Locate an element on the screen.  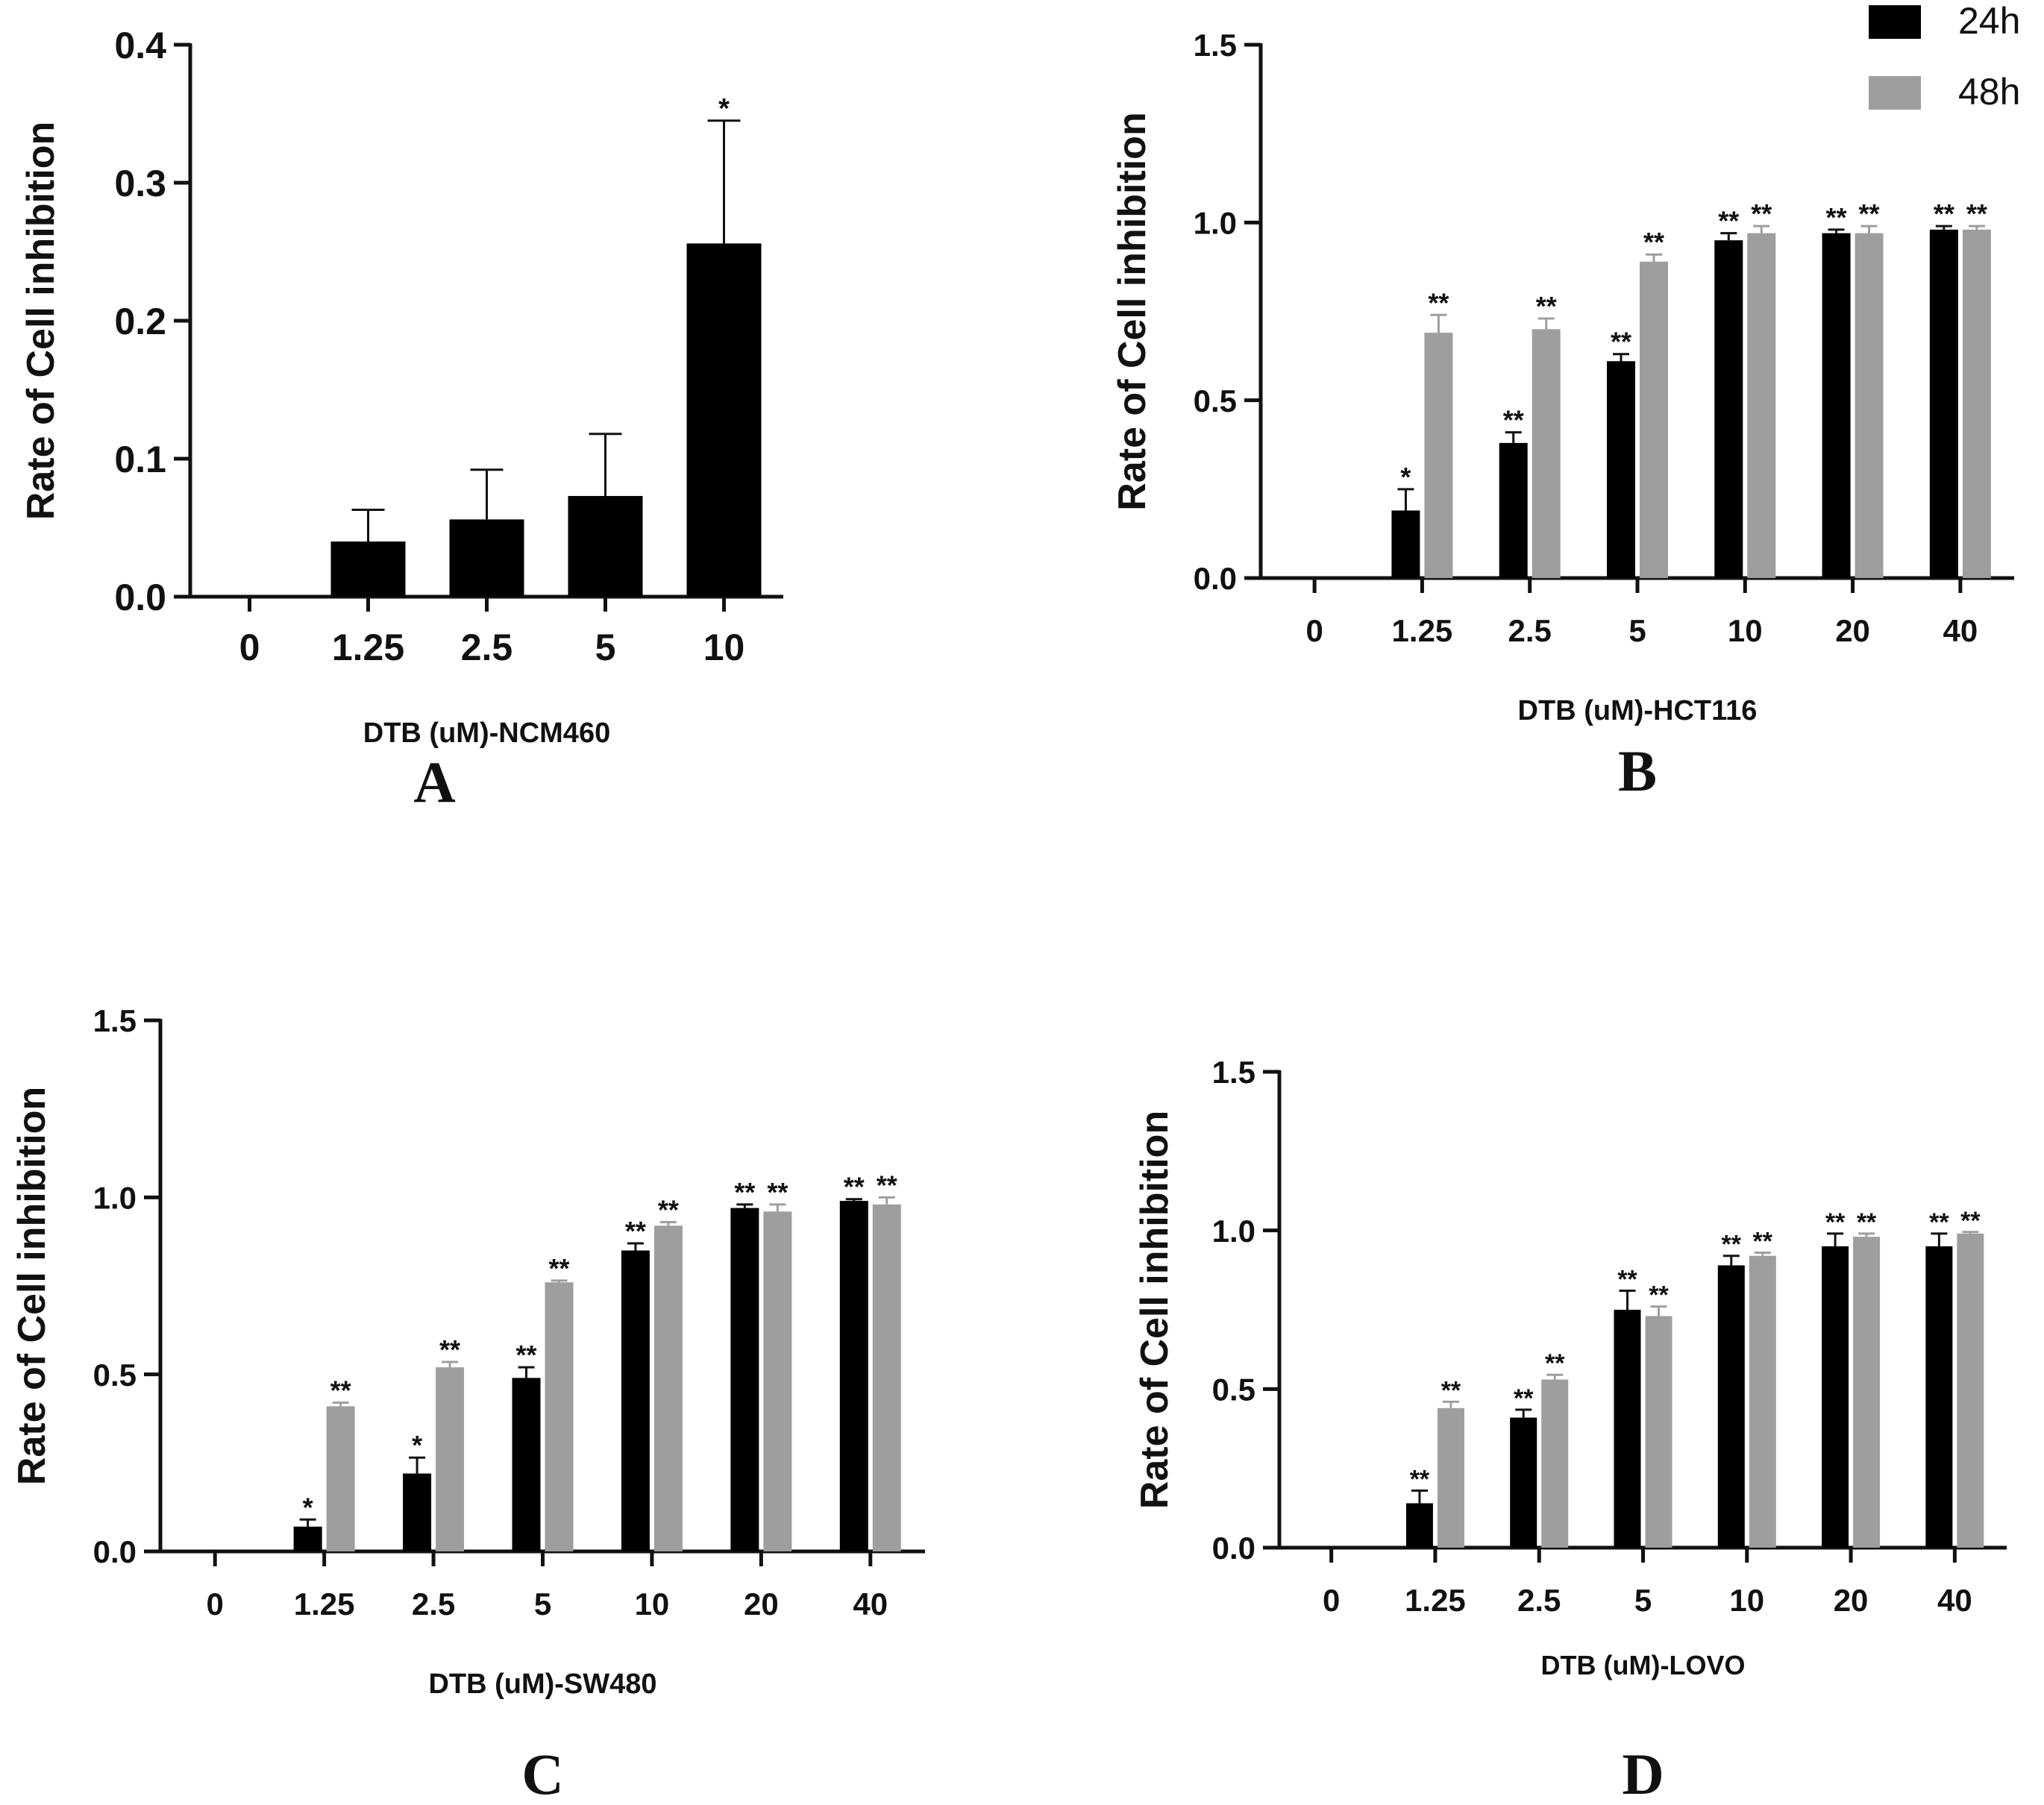
y-tick-label: 0.3 is located at coordinates (140, 183).